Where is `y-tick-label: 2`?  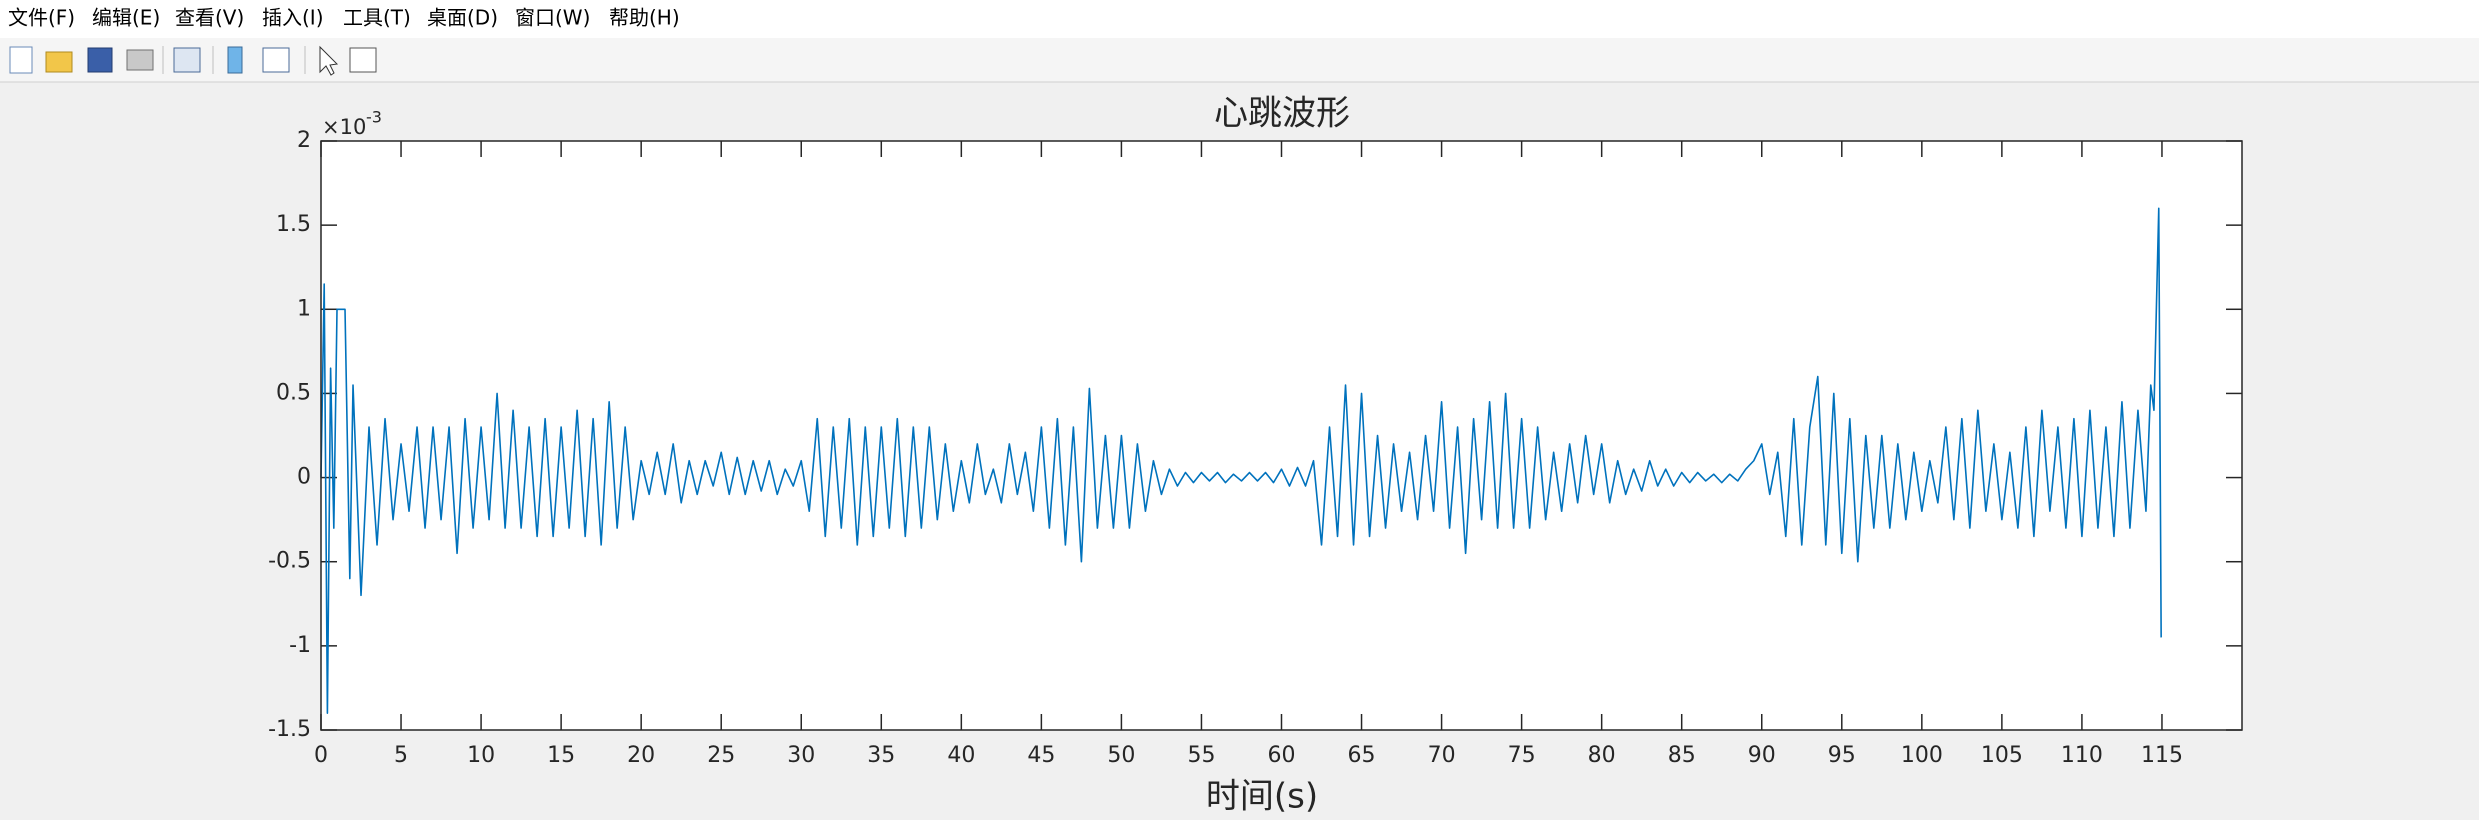
y-tick-label: 2 is located at coordinates (304, 140).